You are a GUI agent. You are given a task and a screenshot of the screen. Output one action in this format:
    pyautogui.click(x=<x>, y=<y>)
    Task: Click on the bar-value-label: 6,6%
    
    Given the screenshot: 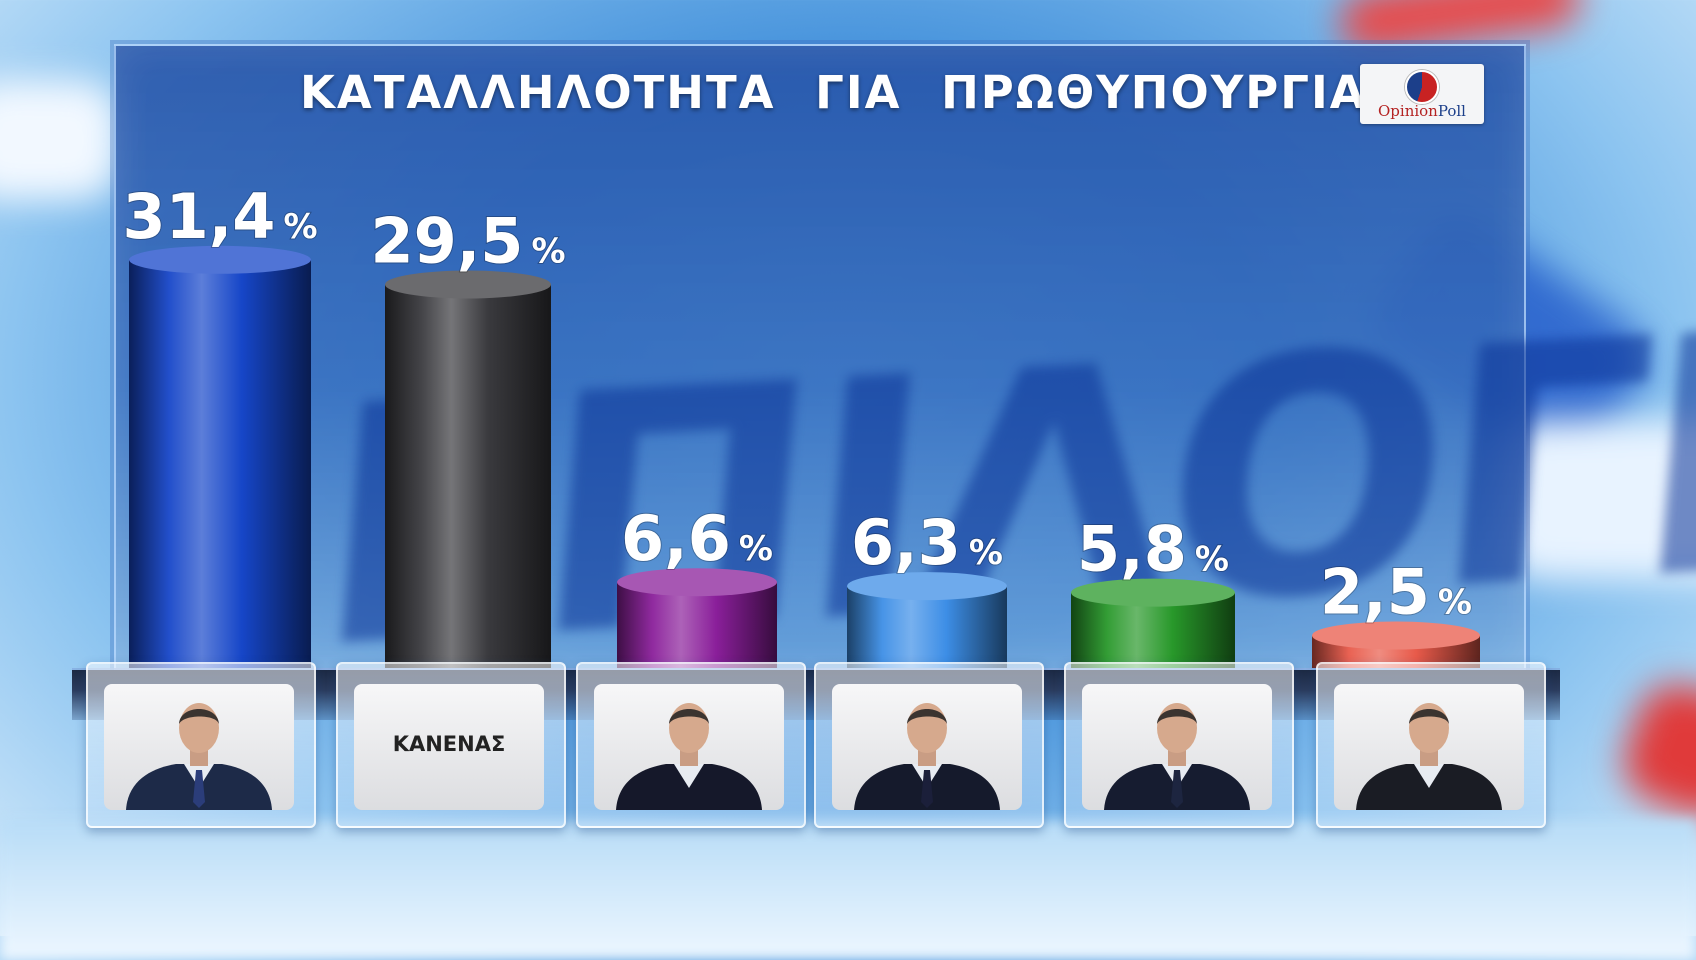 What is the action you would take?
    pyautogui.click(x=697, y=538)
    